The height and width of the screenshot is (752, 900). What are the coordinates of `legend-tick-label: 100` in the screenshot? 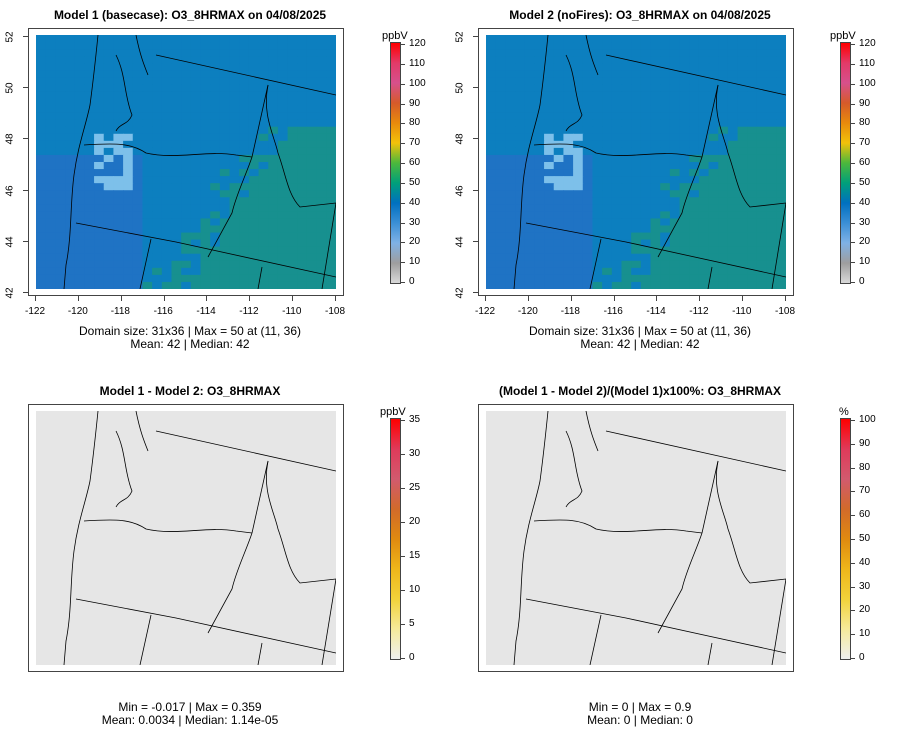 It's located at (867, 83).